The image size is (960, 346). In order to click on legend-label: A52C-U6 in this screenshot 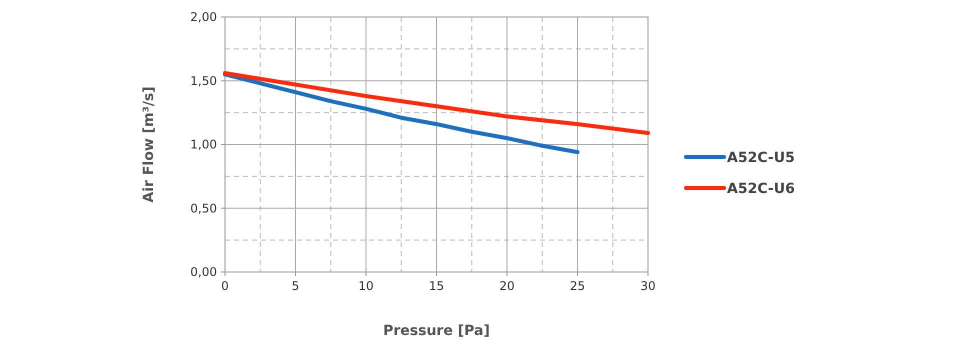, I will do `click(761, 189)`.